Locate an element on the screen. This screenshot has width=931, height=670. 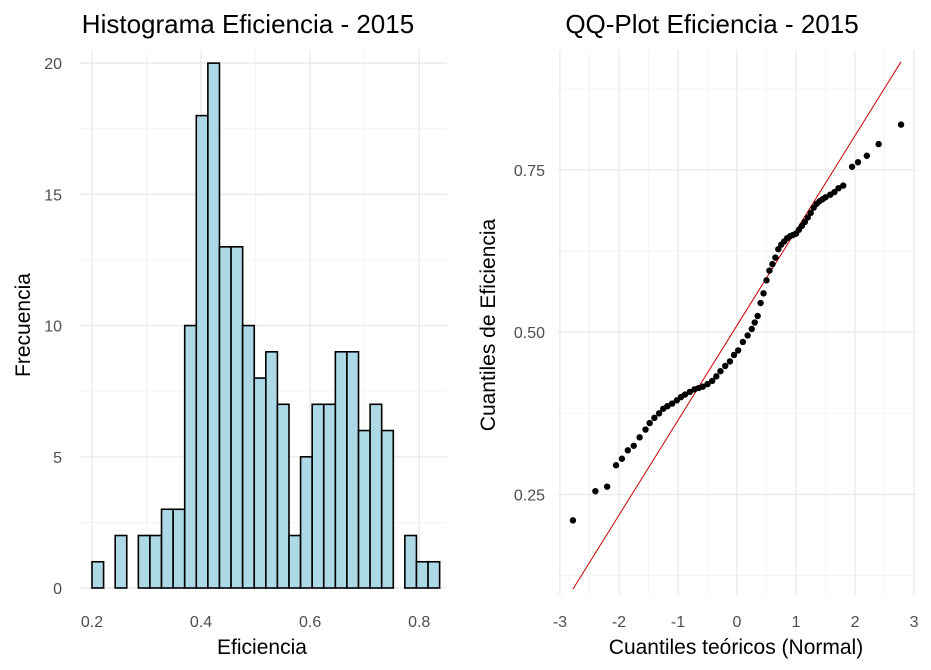
qq-y-tick-label: 0.75 is located at coordinates (529, 171).